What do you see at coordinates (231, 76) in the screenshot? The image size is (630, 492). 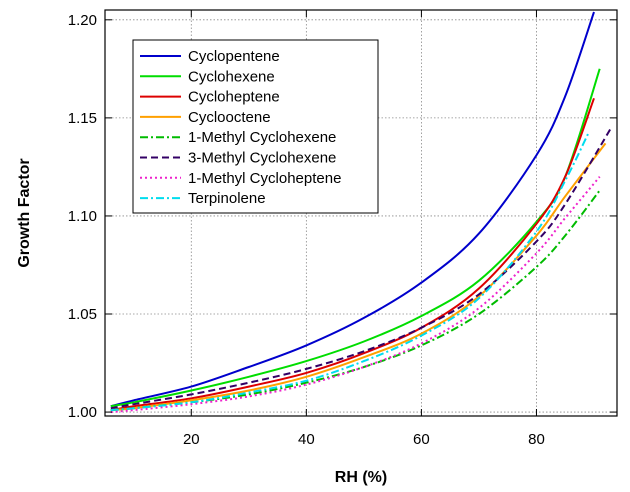 I see `legend-label-2: Cyclohexene` at bounding box center [231, 76].